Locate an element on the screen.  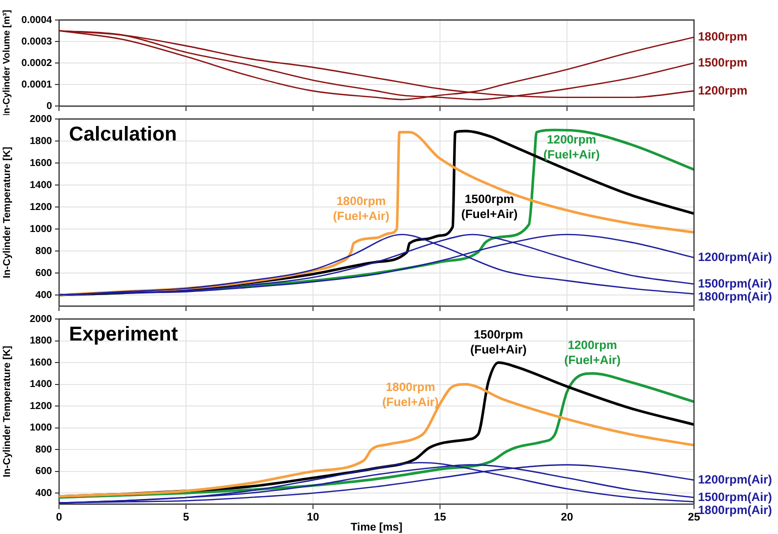
x-tick-label: 5 is located at coordinates (186, 518).